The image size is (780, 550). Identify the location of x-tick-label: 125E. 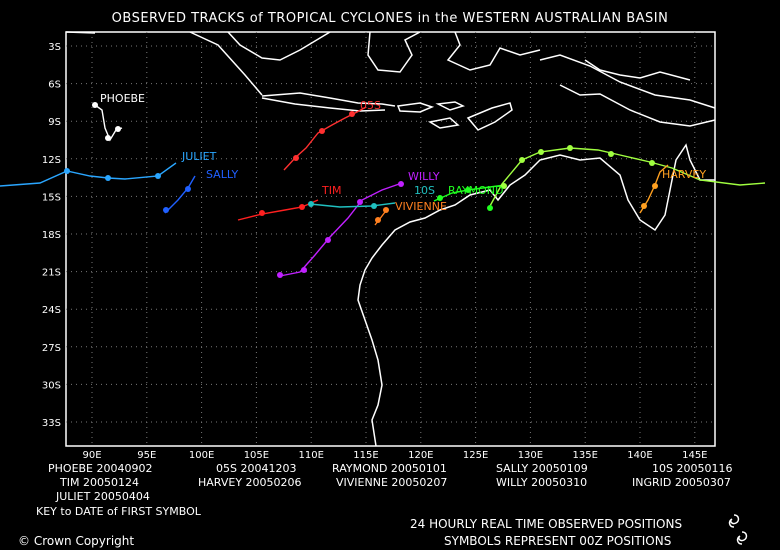
(475, 455).